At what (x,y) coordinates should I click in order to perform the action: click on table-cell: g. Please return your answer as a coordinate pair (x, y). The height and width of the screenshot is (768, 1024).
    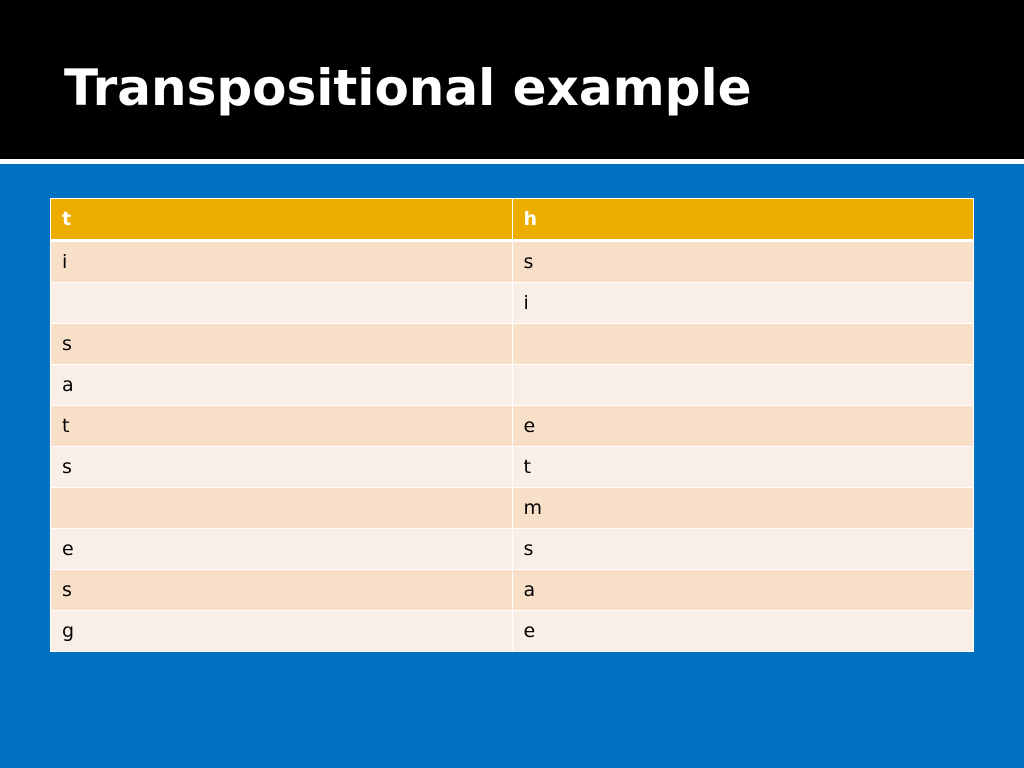
    Looking at the image, I should click on (281, 631).